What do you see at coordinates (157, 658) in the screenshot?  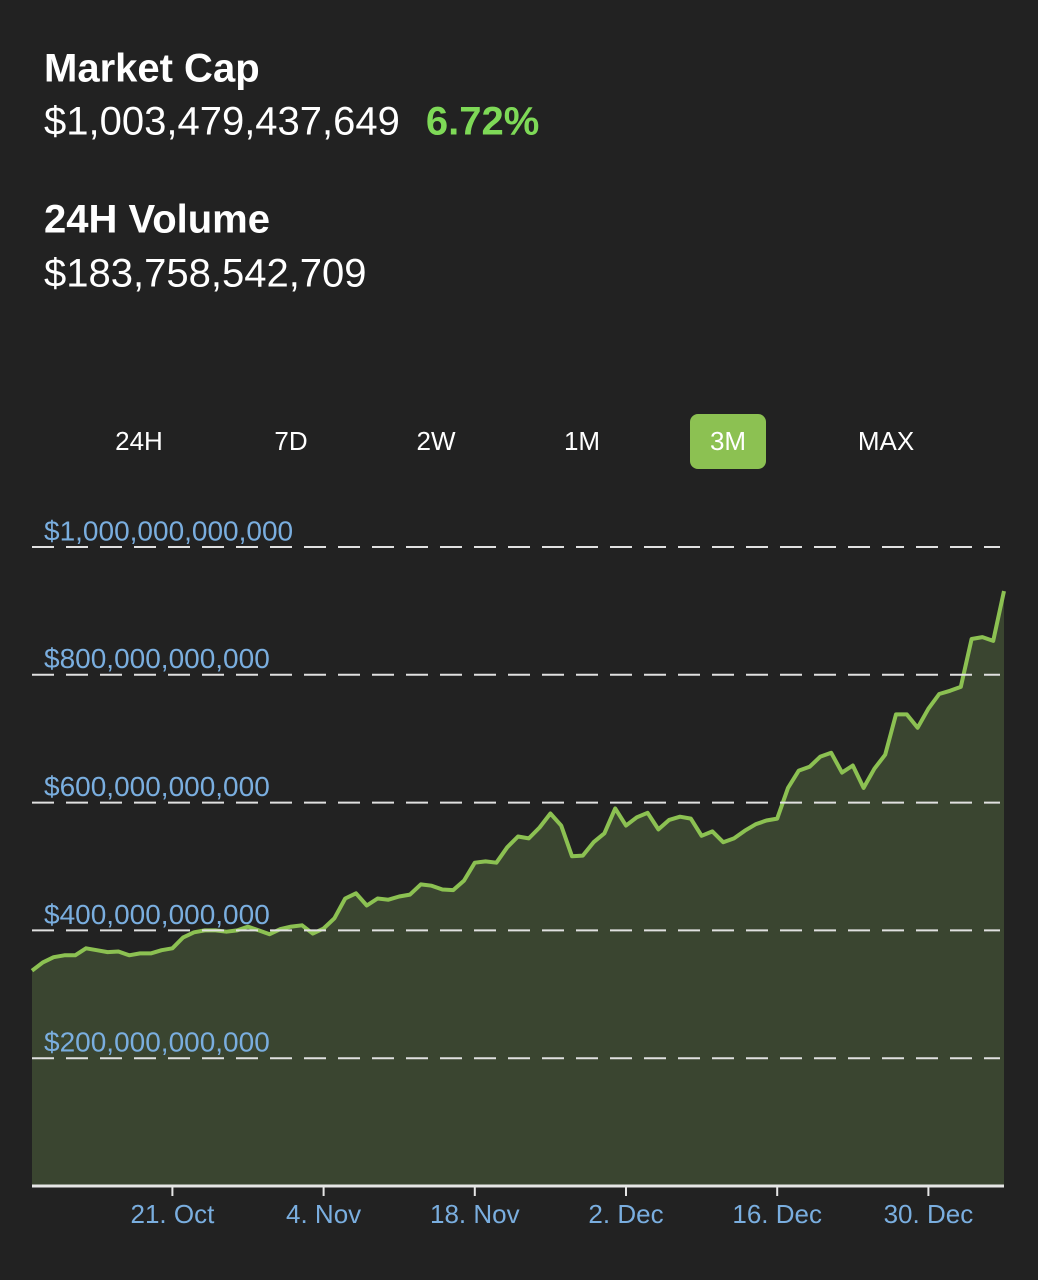 I see `y-tick-label: $800,000,000,000` at bounding box center [157, 658].